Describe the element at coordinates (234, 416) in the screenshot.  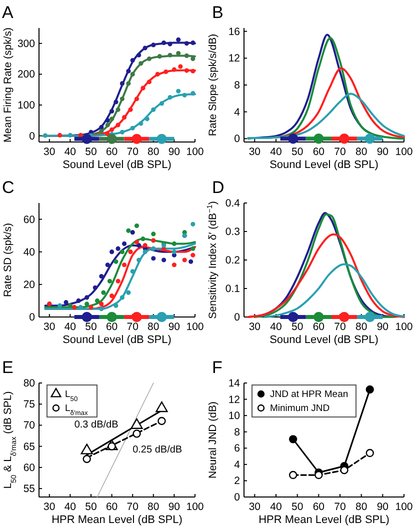
I see `y-tick-label: 10` at that location.